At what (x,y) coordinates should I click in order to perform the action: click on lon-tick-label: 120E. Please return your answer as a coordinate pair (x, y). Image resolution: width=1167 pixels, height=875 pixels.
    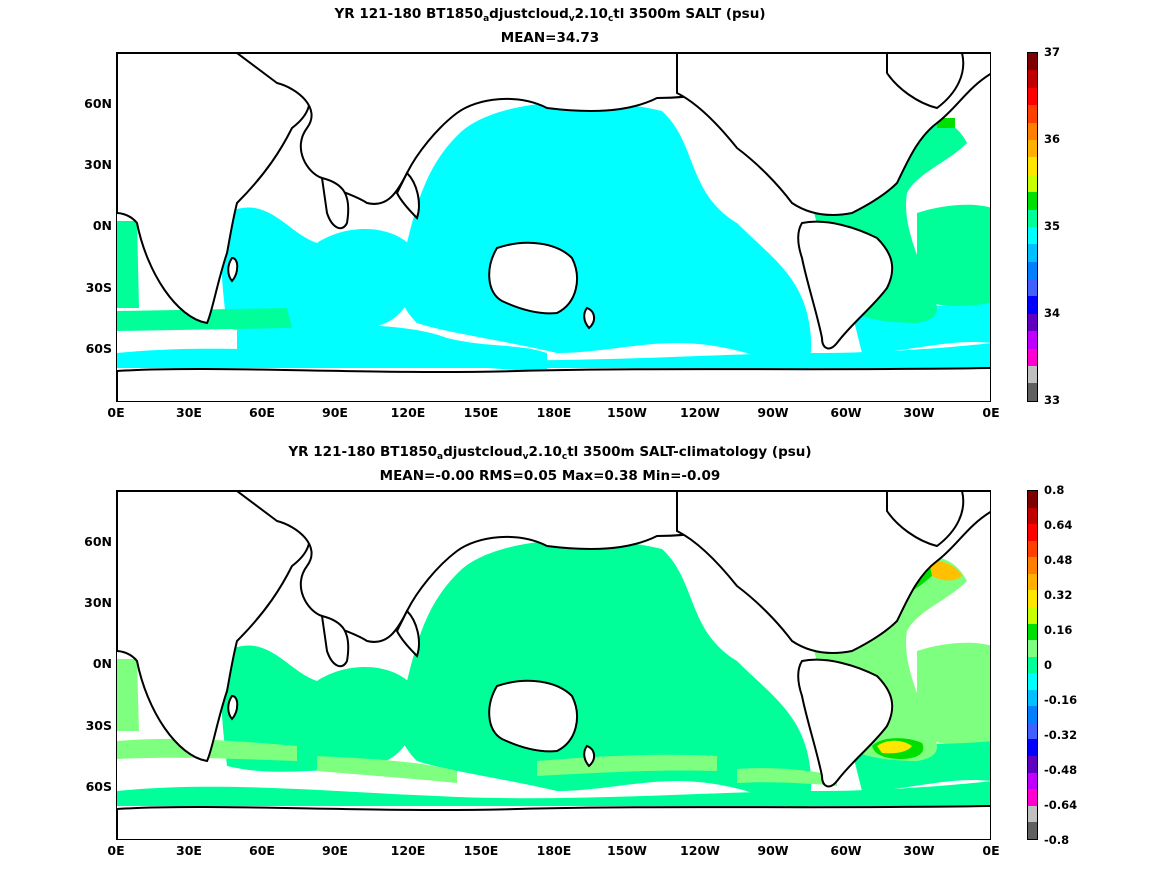
    Looking at the image, I should click on (408, 850).